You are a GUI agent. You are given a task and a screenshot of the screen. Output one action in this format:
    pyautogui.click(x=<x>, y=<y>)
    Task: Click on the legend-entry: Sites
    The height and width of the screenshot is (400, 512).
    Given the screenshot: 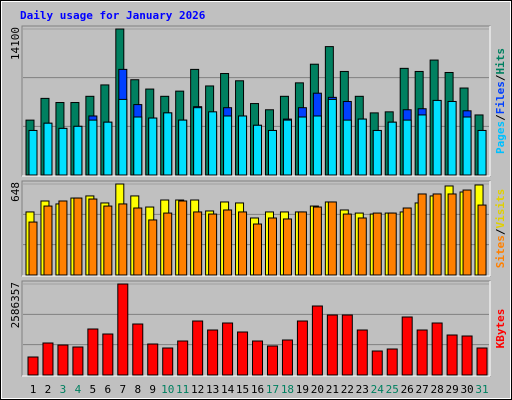 What is the action you would take?
    pyautogui.click(x=500, y=251)
    